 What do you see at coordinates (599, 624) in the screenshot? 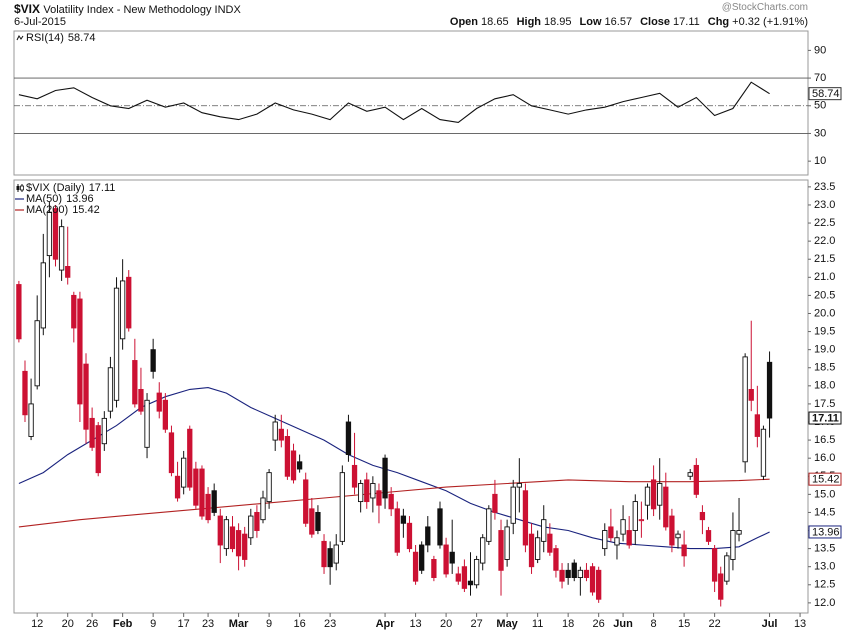
I see `x-tick-label: 26` at bounding box center [599, 624].